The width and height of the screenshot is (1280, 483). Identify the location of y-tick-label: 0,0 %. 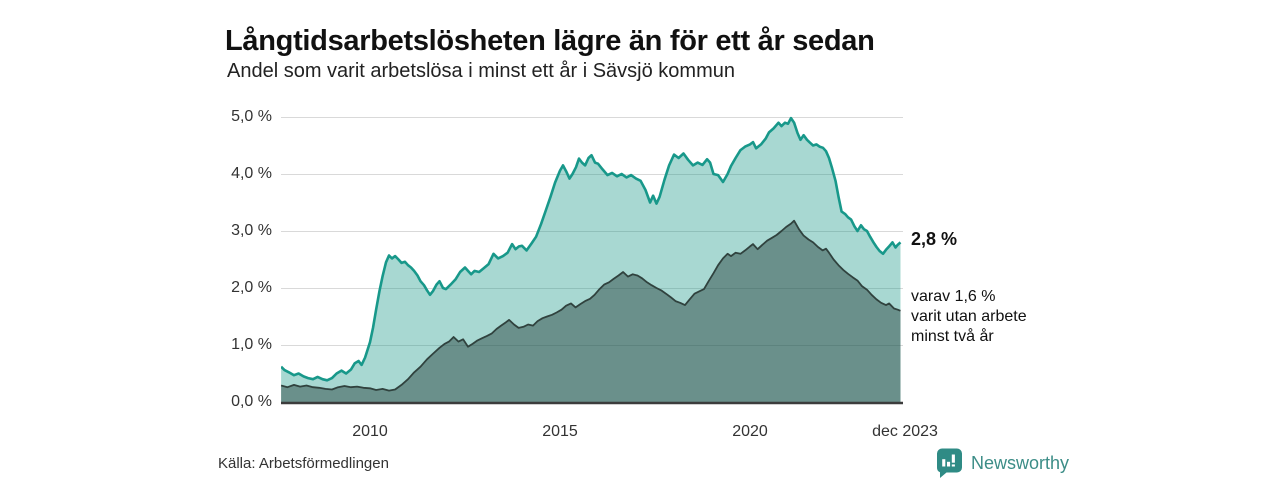
(251, 401).